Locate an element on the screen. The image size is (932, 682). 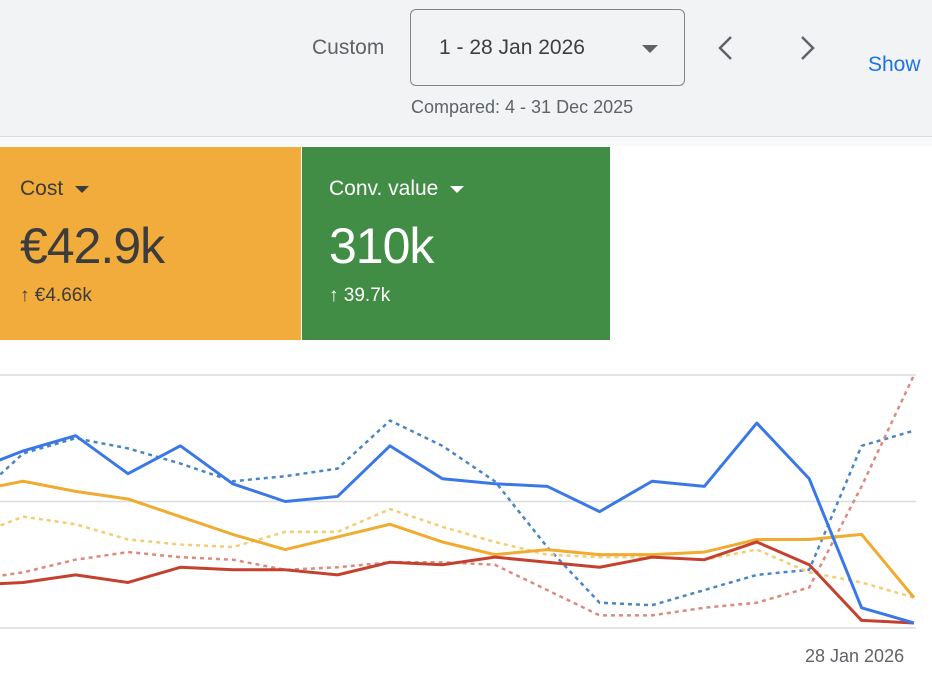
caret-down-icon is located at coordinates (650, 49).